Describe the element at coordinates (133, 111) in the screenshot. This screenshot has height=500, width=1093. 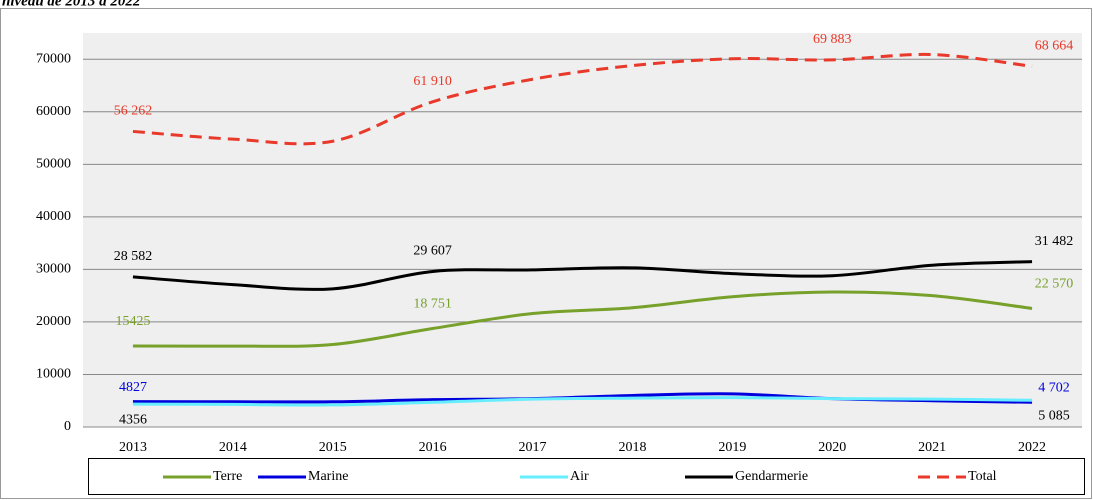
I see `data-label: 56 262` at that location.